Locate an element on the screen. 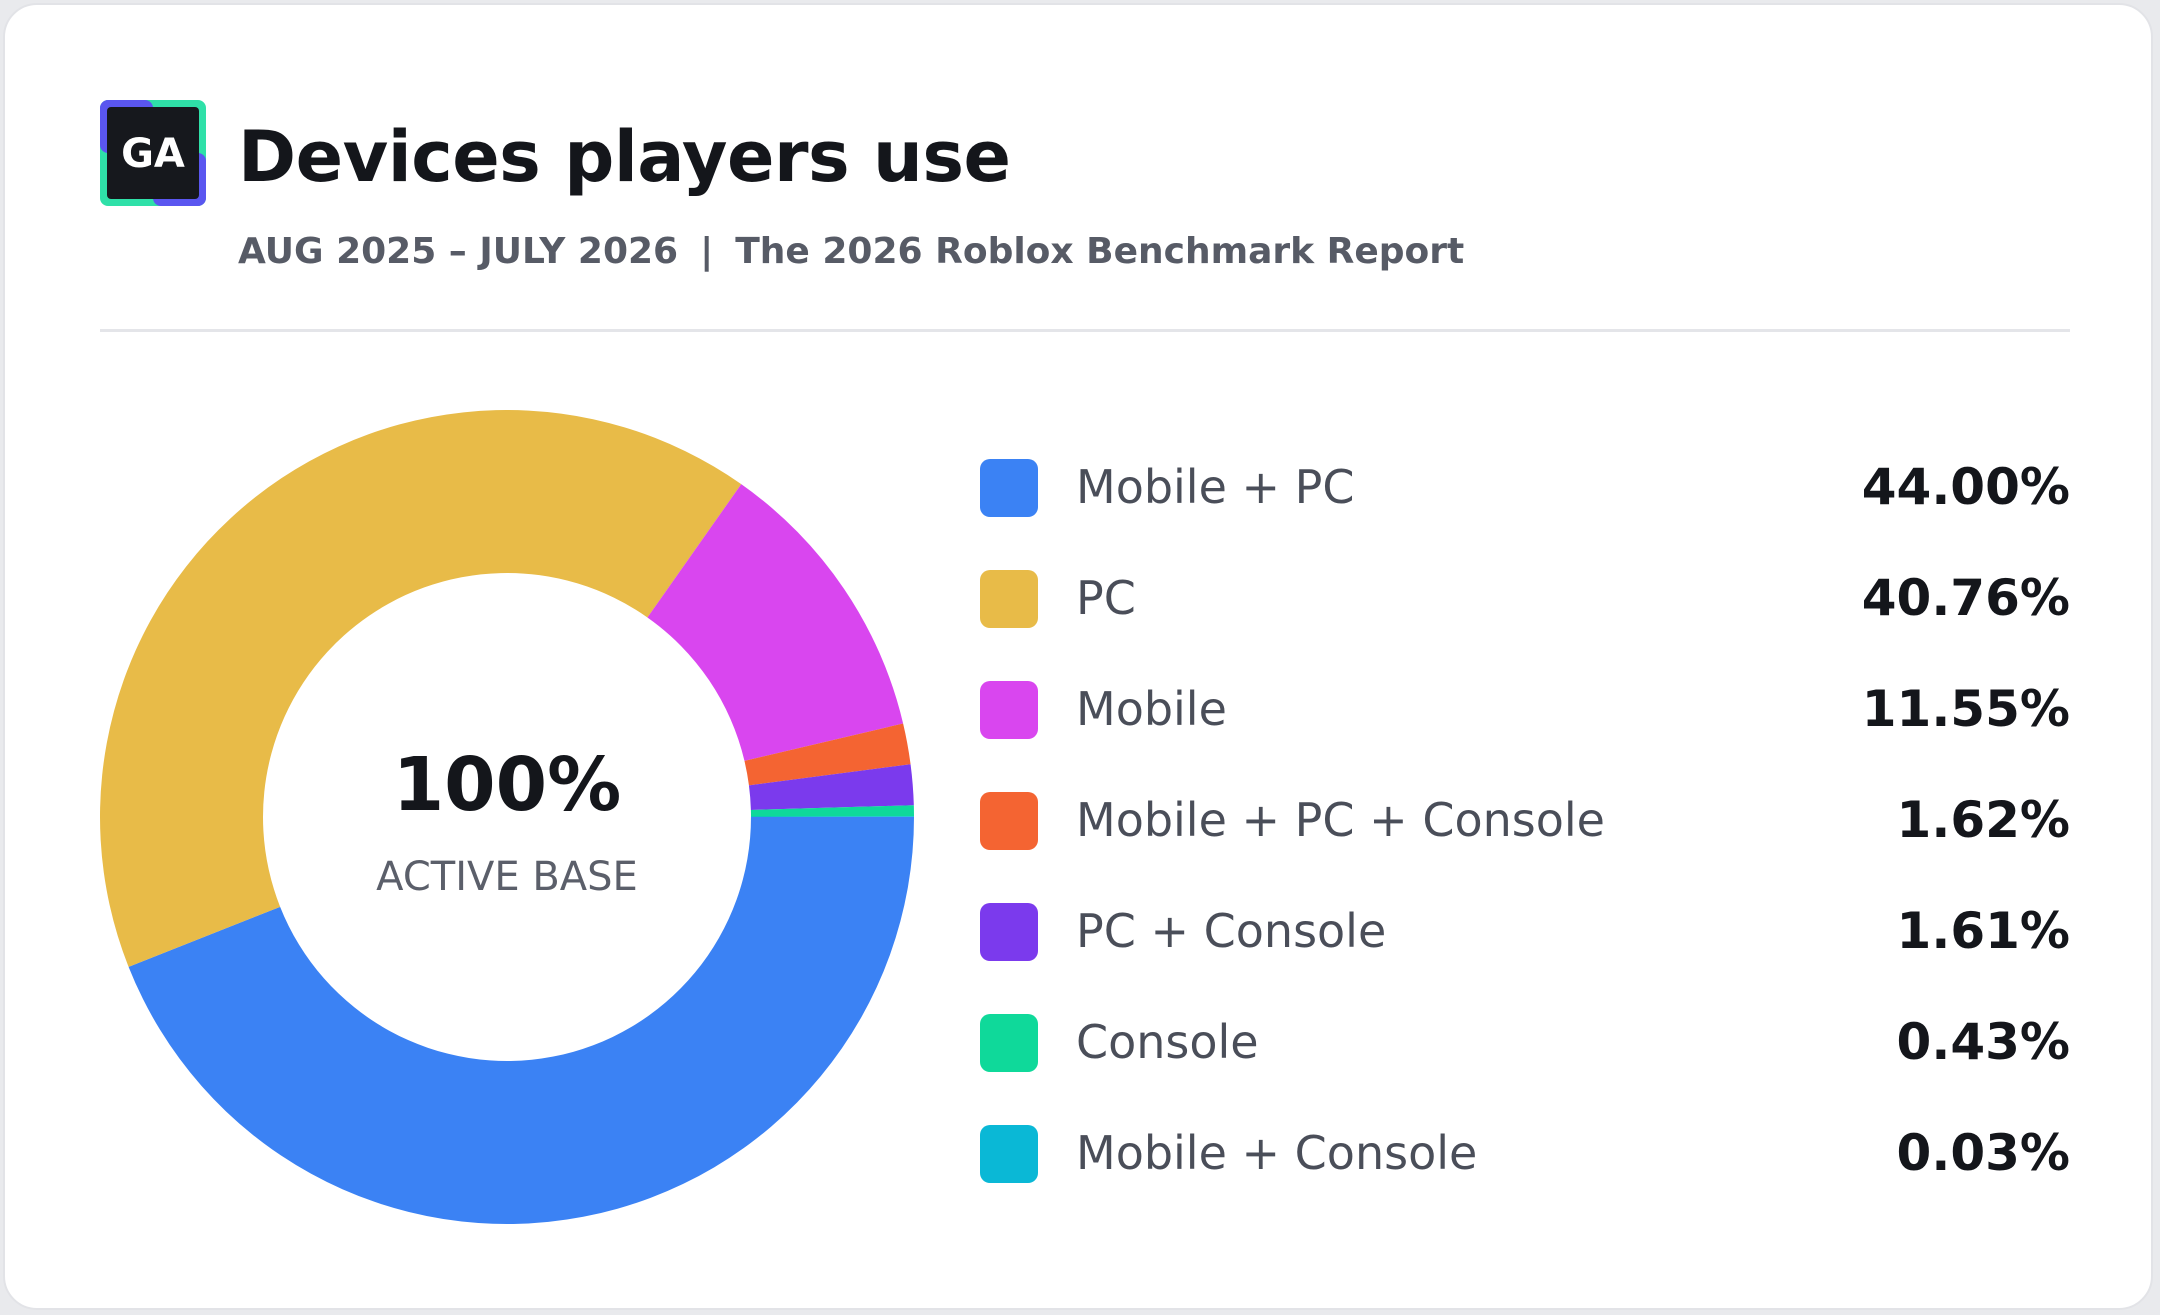  chart-title: Devices players use is located at coordinates (624, 157).